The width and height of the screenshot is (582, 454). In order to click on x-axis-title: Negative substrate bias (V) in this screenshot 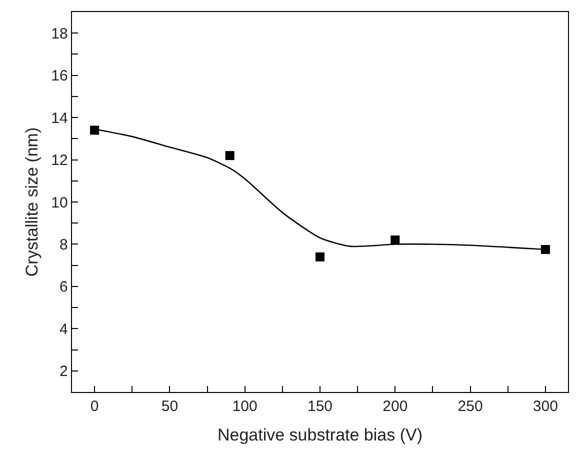, I will do `click(320, 435)`.